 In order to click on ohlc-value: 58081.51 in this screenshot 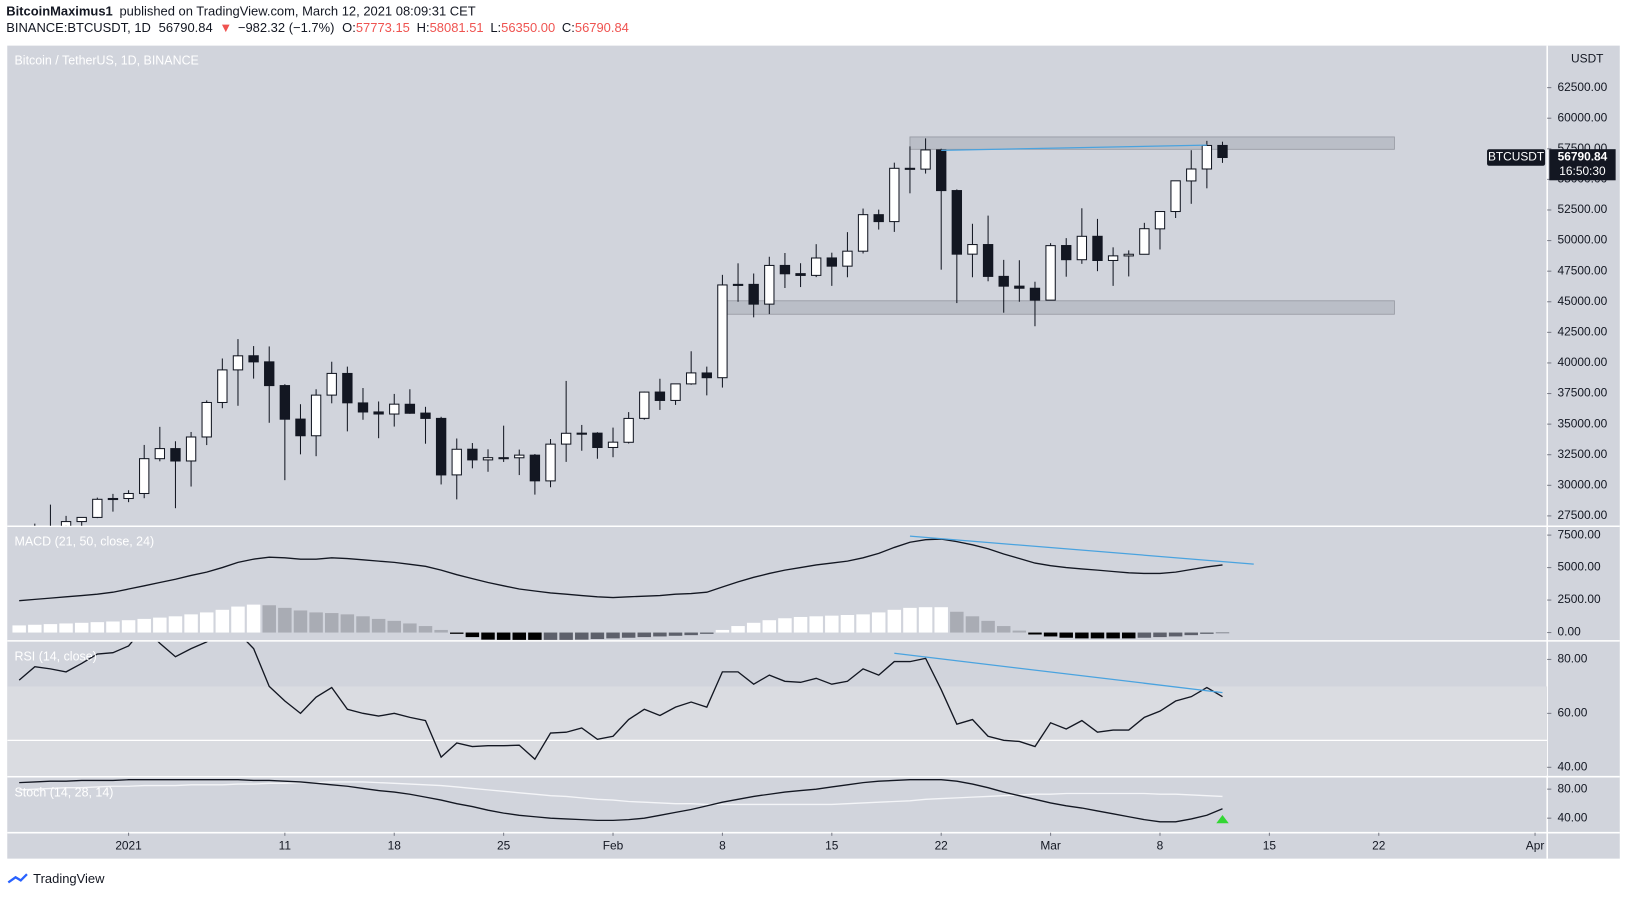, I will do `click(457, 27)`.